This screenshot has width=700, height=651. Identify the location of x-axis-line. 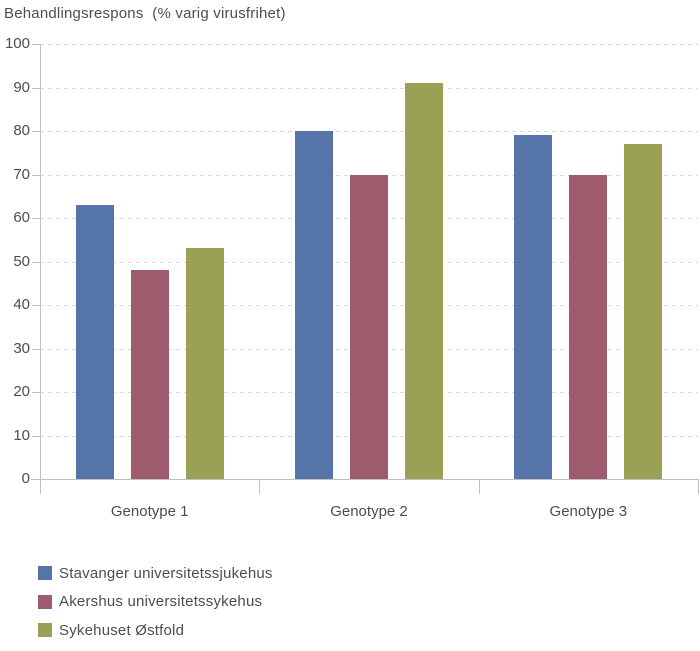
(365, 479).